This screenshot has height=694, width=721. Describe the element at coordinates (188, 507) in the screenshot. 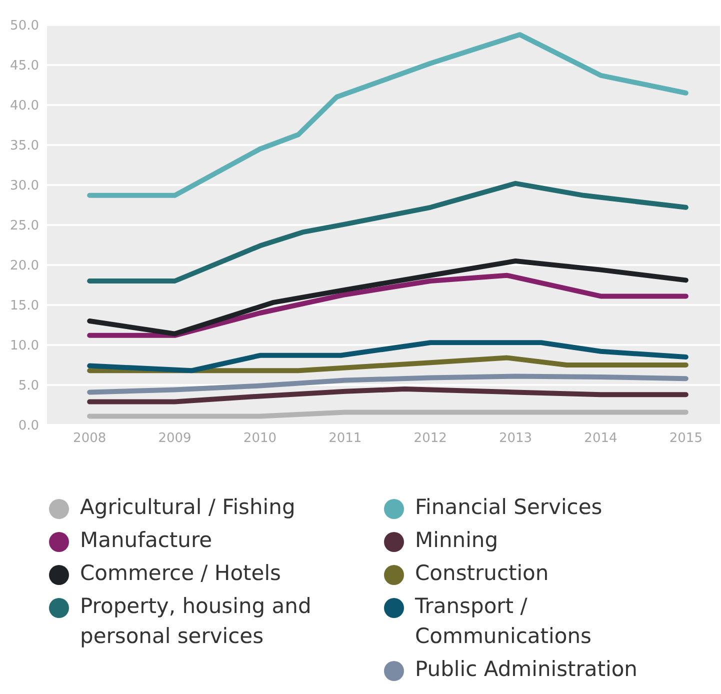

I see `legend-label: Agricultural / Fishing` at that location.